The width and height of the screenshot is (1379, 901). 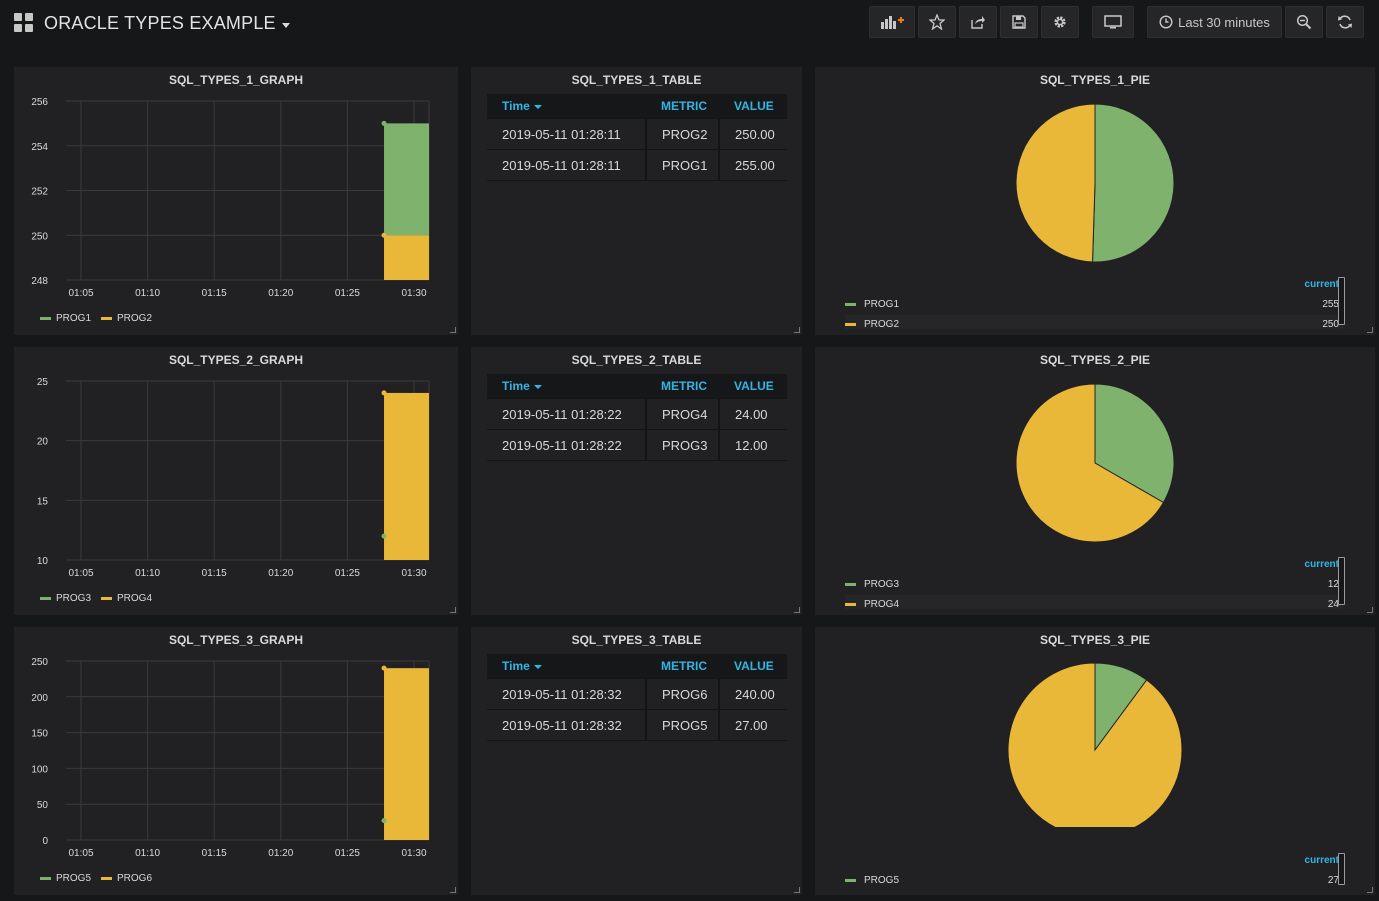 I want to click on time-range-picker: Last 30 minutes, so click(x=1214, y=22).